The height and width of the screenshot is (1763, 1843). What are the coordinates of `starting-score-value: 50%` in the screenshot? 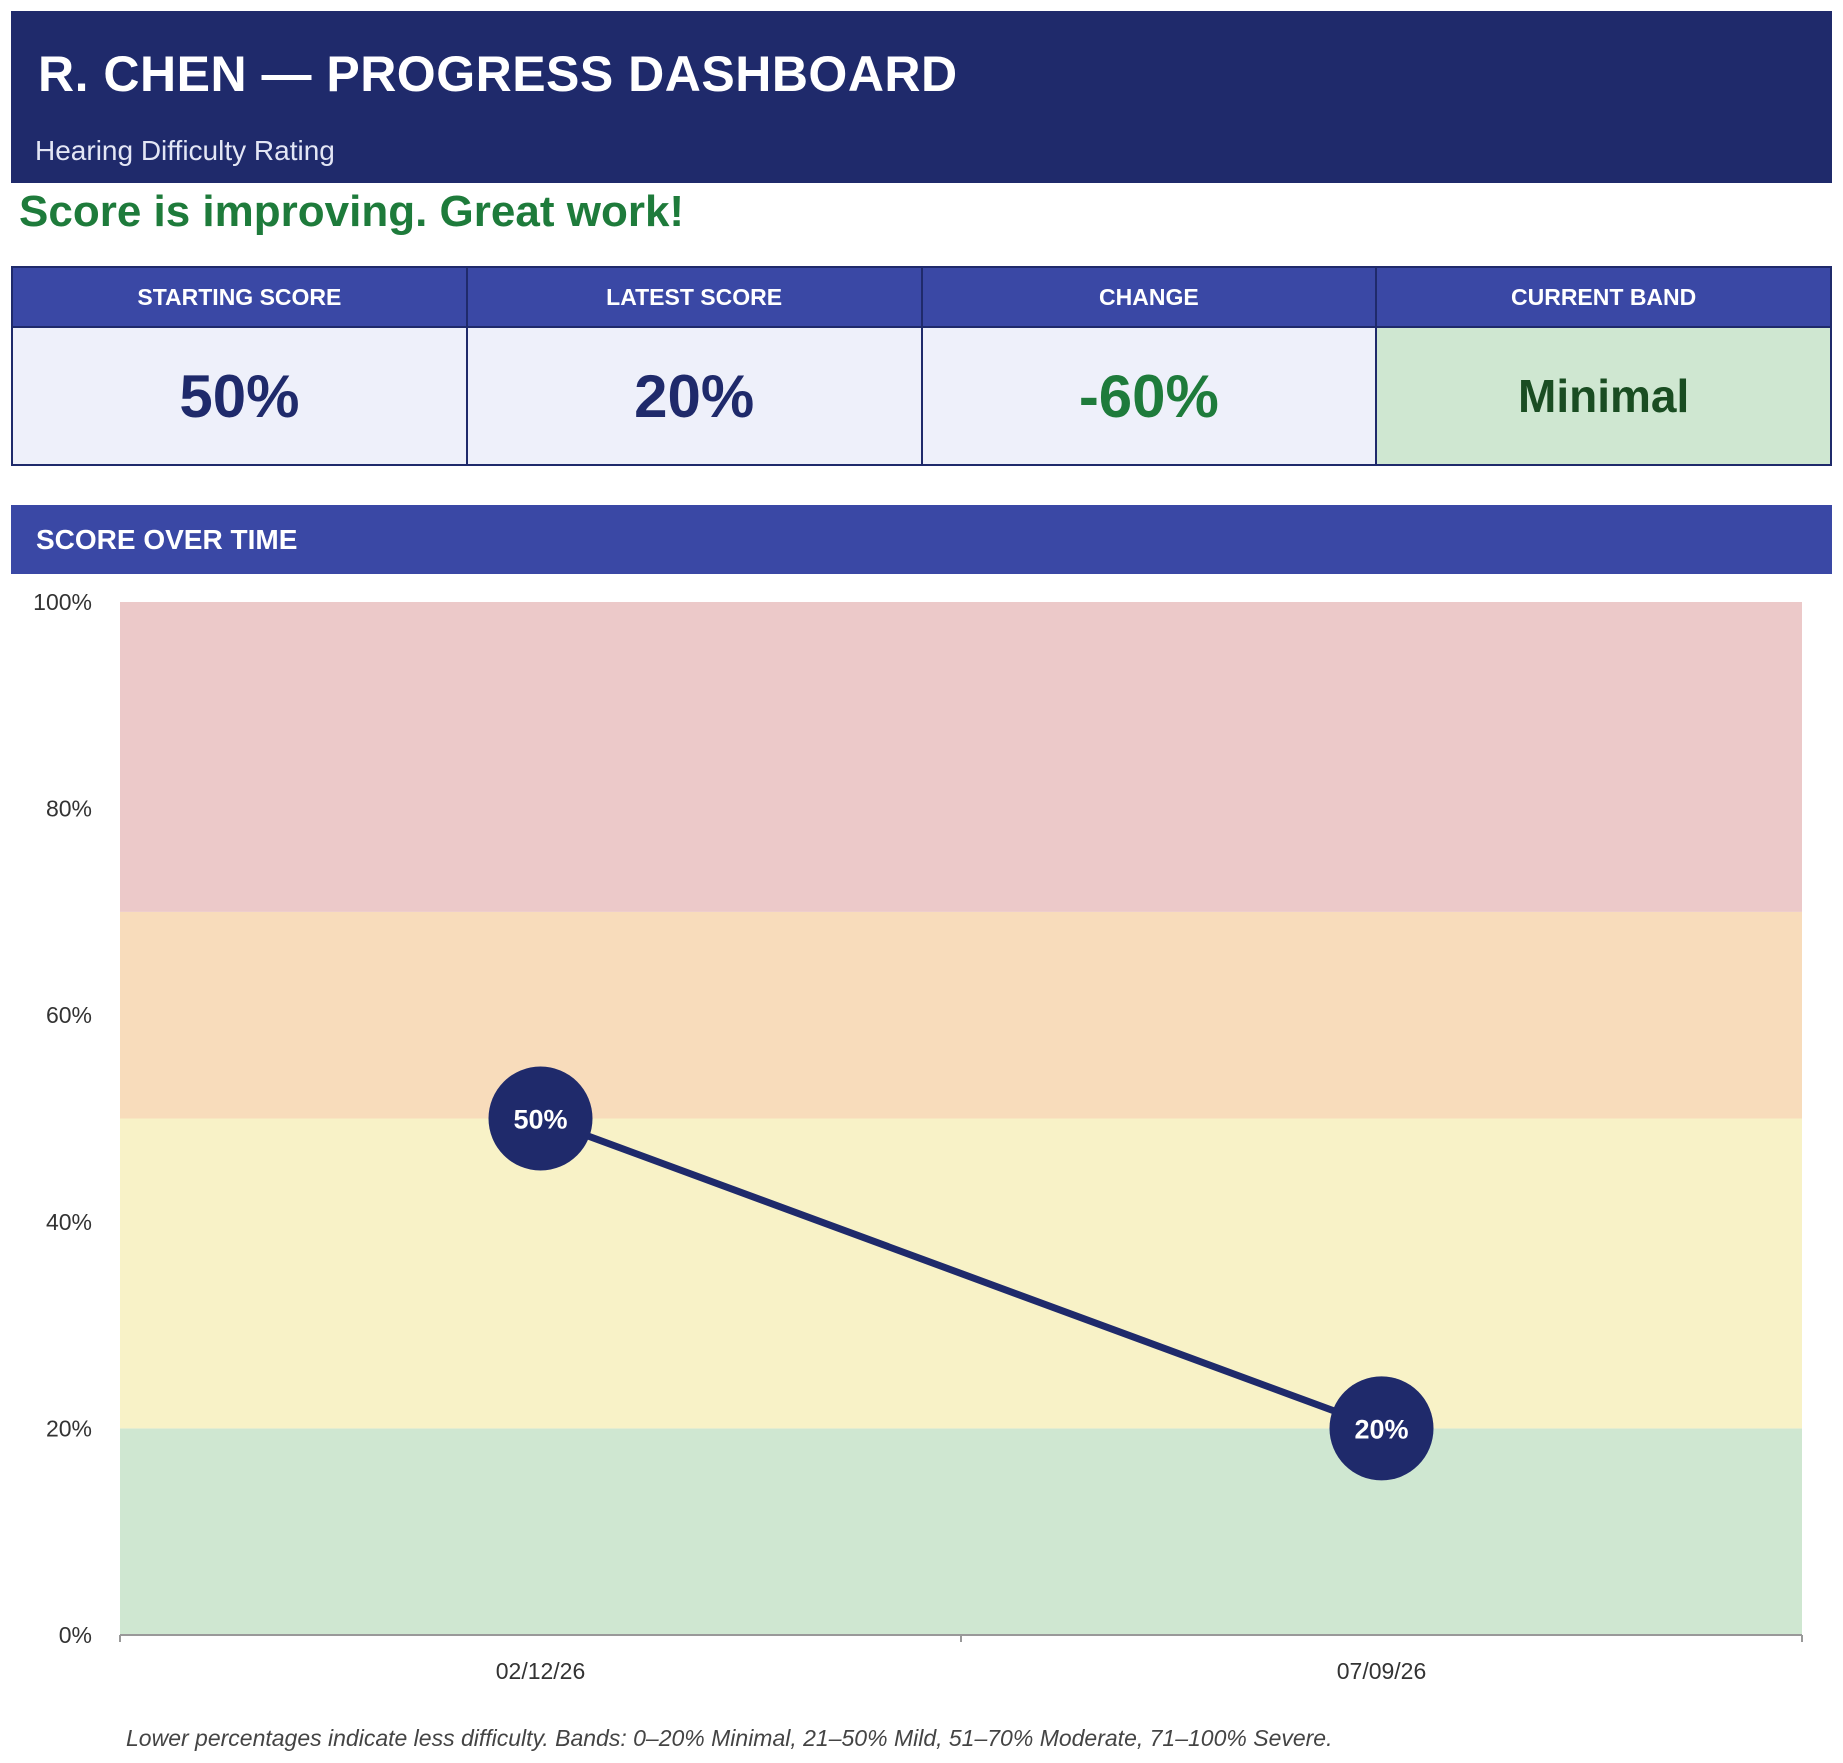 It's located at (239, 396).